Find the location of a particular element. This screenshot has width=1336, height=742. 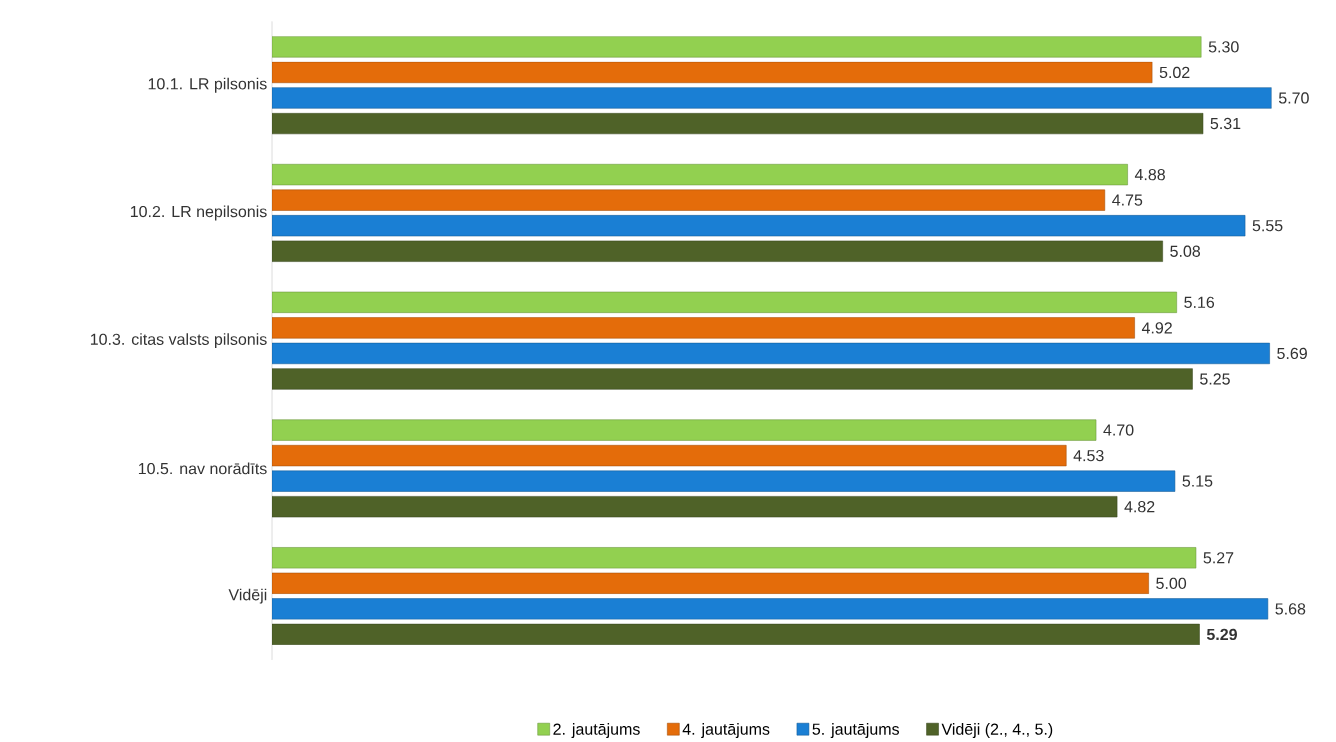

y-tick-label: 10.3. citas valsts pilsonis is located at coordinates (178, 341).